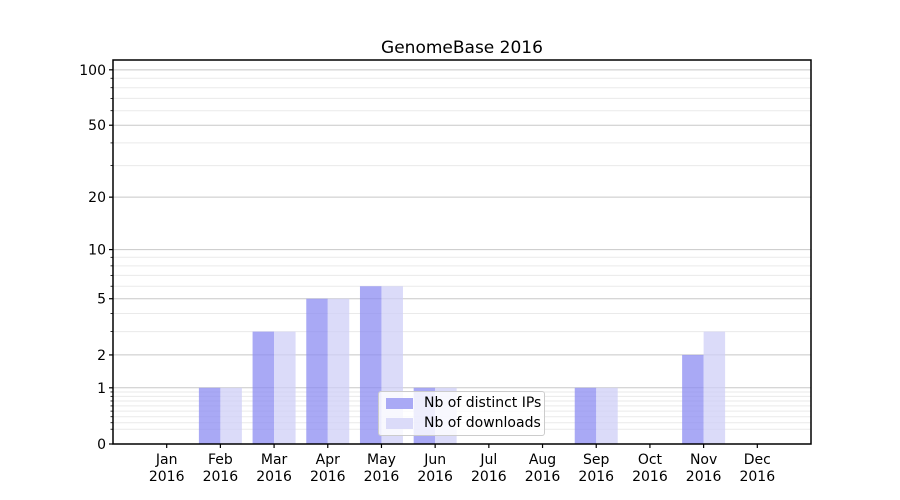  What do you see at coordinates (488, 460) in the screenshot?
I see `x-tick-label-month: Jul` at bounding box center [488, 460].